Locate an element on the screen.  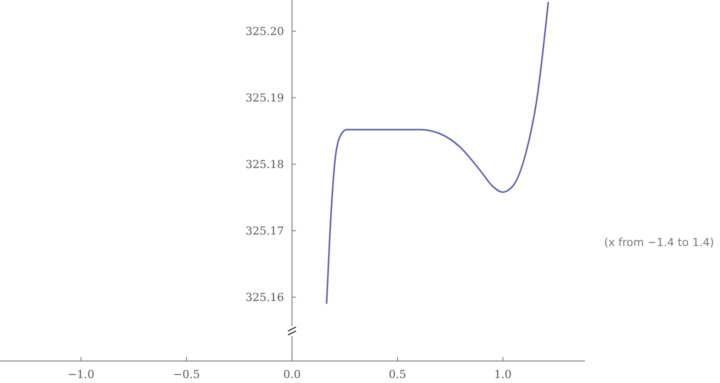
y-tick-label: 325.16 is located at coordinates (264, 297).